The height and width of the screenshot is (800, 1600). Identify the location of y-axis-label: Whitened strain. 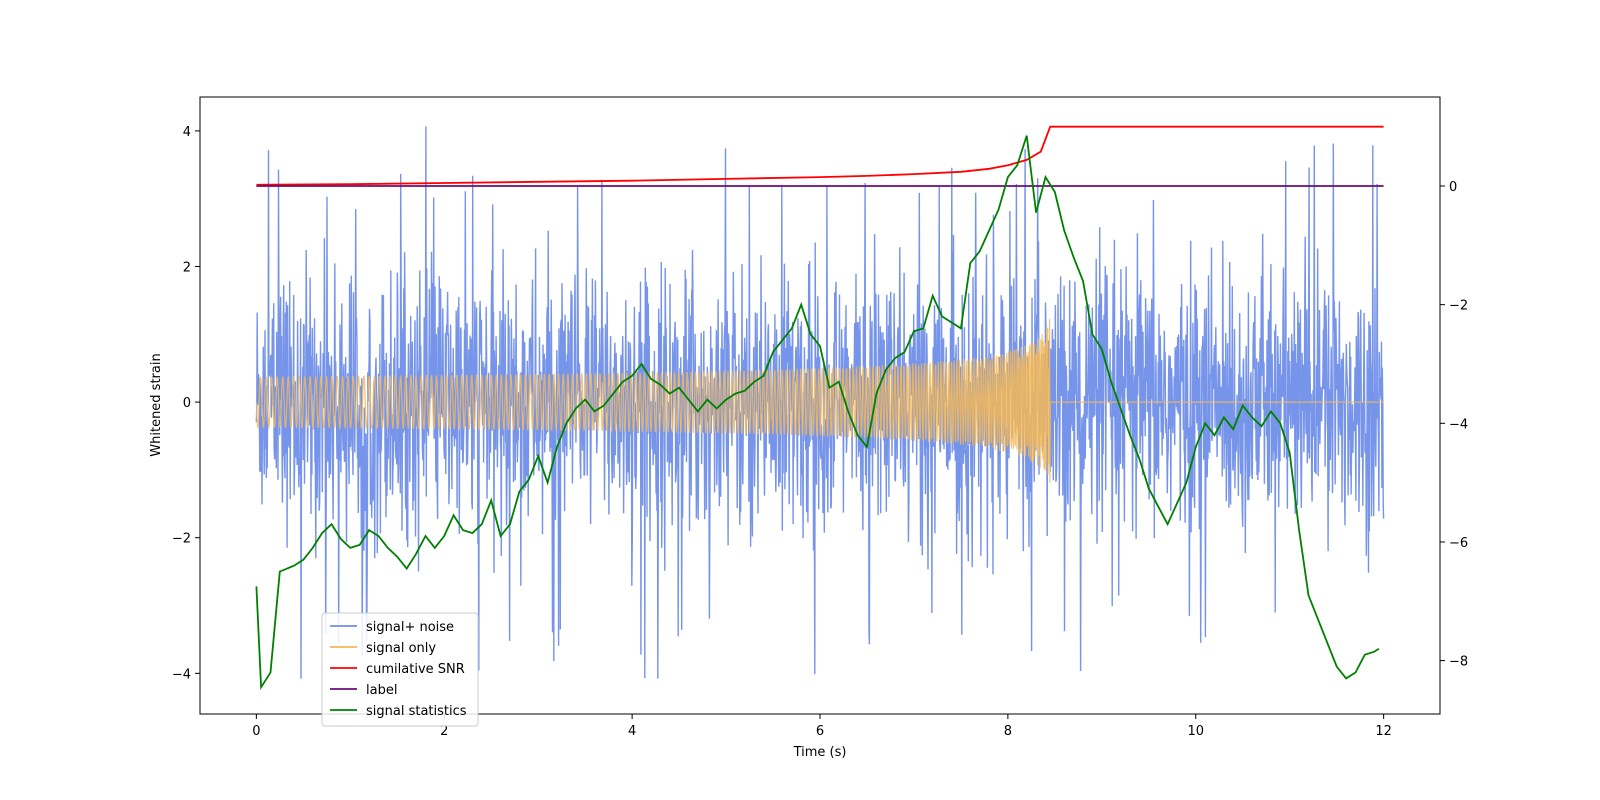
(156, 404).